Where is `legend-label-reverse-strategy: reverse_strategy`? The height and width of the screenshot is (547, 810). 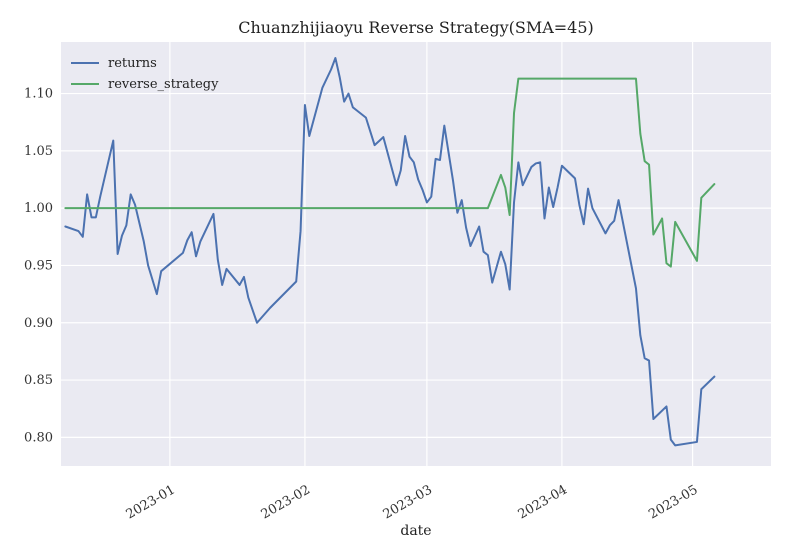
legend-label-reverse-strategy: reverse_strategy is located at coordinates (163, 84).